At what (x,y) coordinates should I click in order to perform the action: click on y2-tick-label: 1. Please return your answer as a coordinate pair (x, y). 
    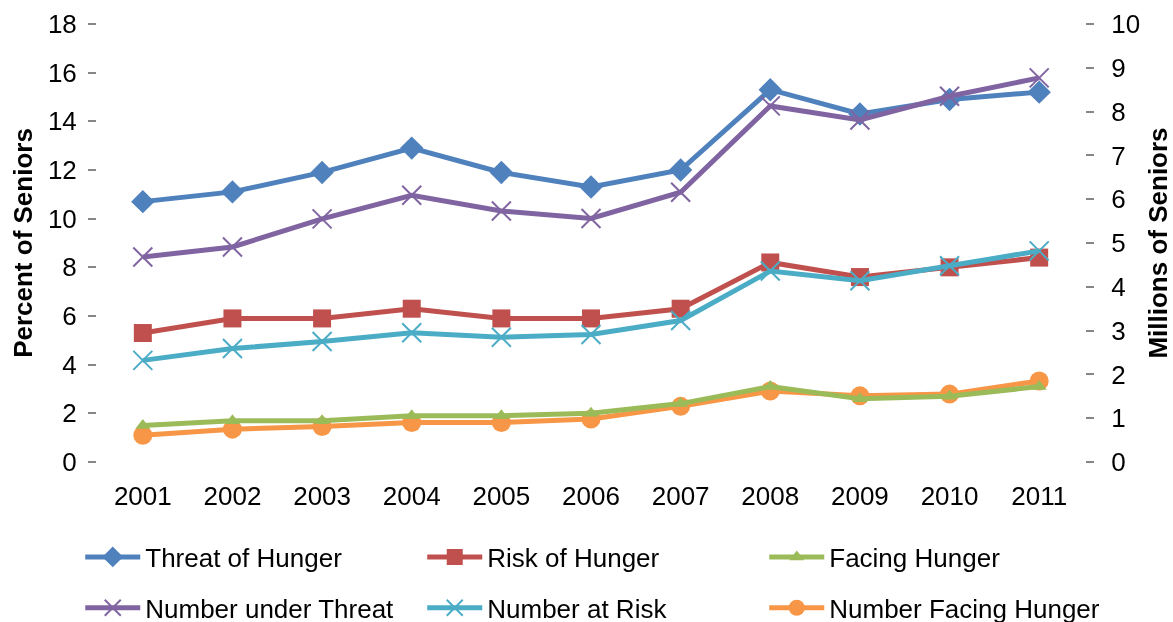
    Looking at the image, I should click on (1118, 418).